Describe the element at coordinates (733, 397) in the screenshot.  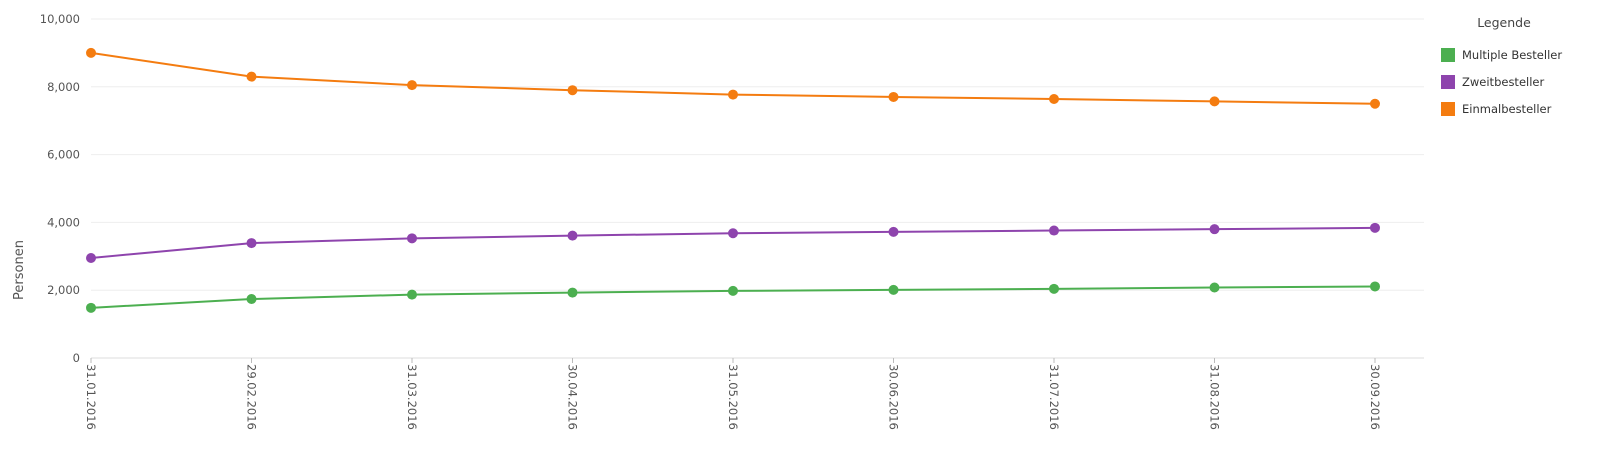
I see `x-tick-label: 31.05.2016` at that location.